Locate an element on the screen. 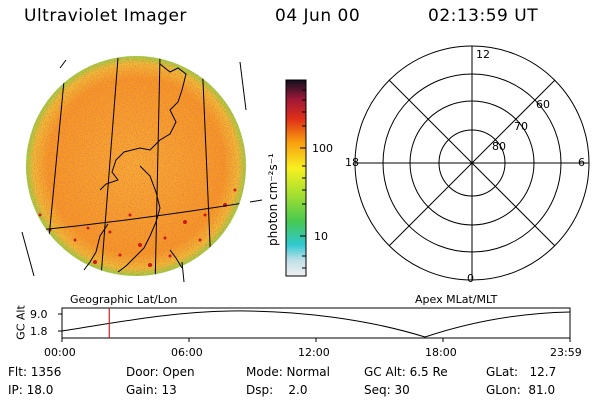 The width and height of the screenshot is (600, 400). mlat-label-70: 70 is located at coordinates (521, 126).